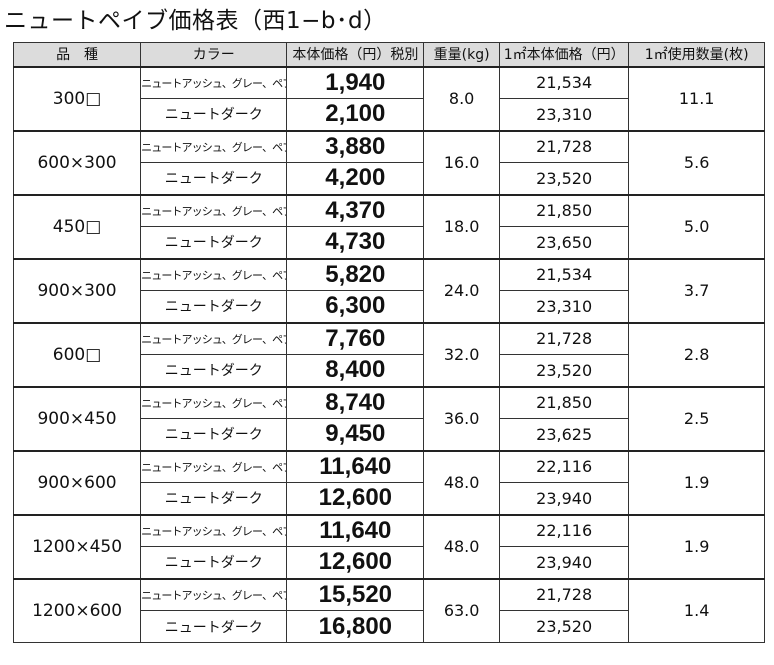 Image resolution: width=774 pixels, height=665 pixels. Describe the element at coordinates (77, 54) in the screenshot. I see `header-product: 品 種` at that location.